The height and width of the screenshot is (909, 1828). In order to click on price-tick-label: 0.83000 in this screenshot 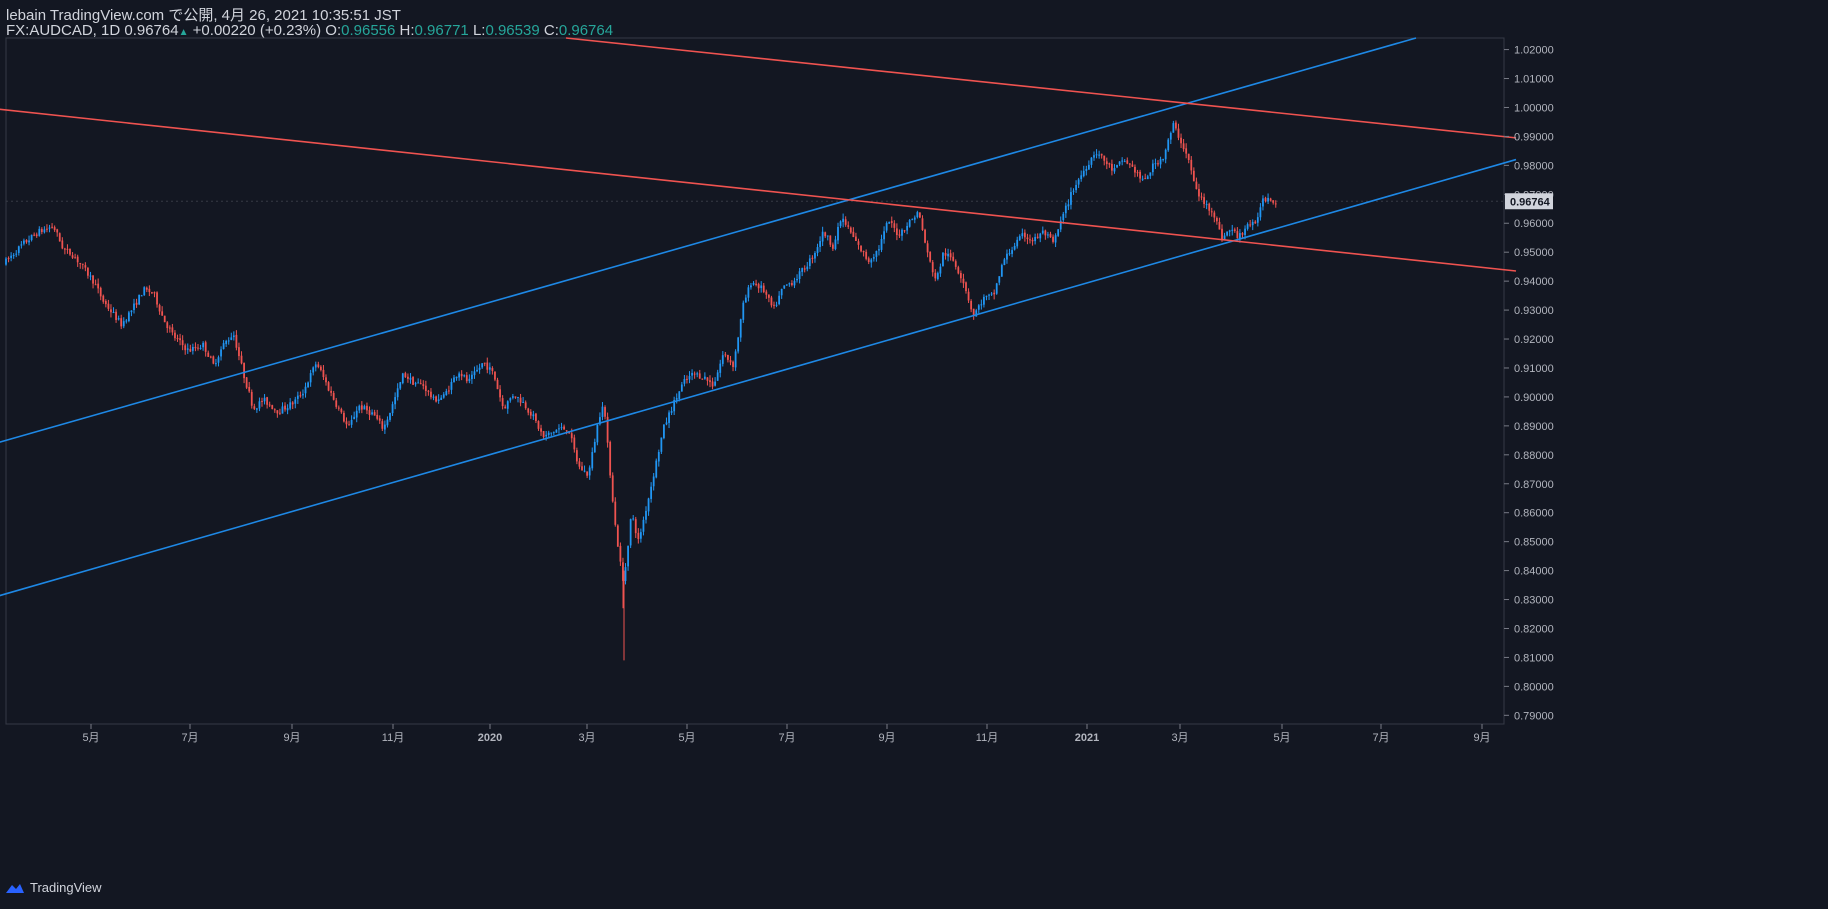, I will do `click(1534, 601)`.